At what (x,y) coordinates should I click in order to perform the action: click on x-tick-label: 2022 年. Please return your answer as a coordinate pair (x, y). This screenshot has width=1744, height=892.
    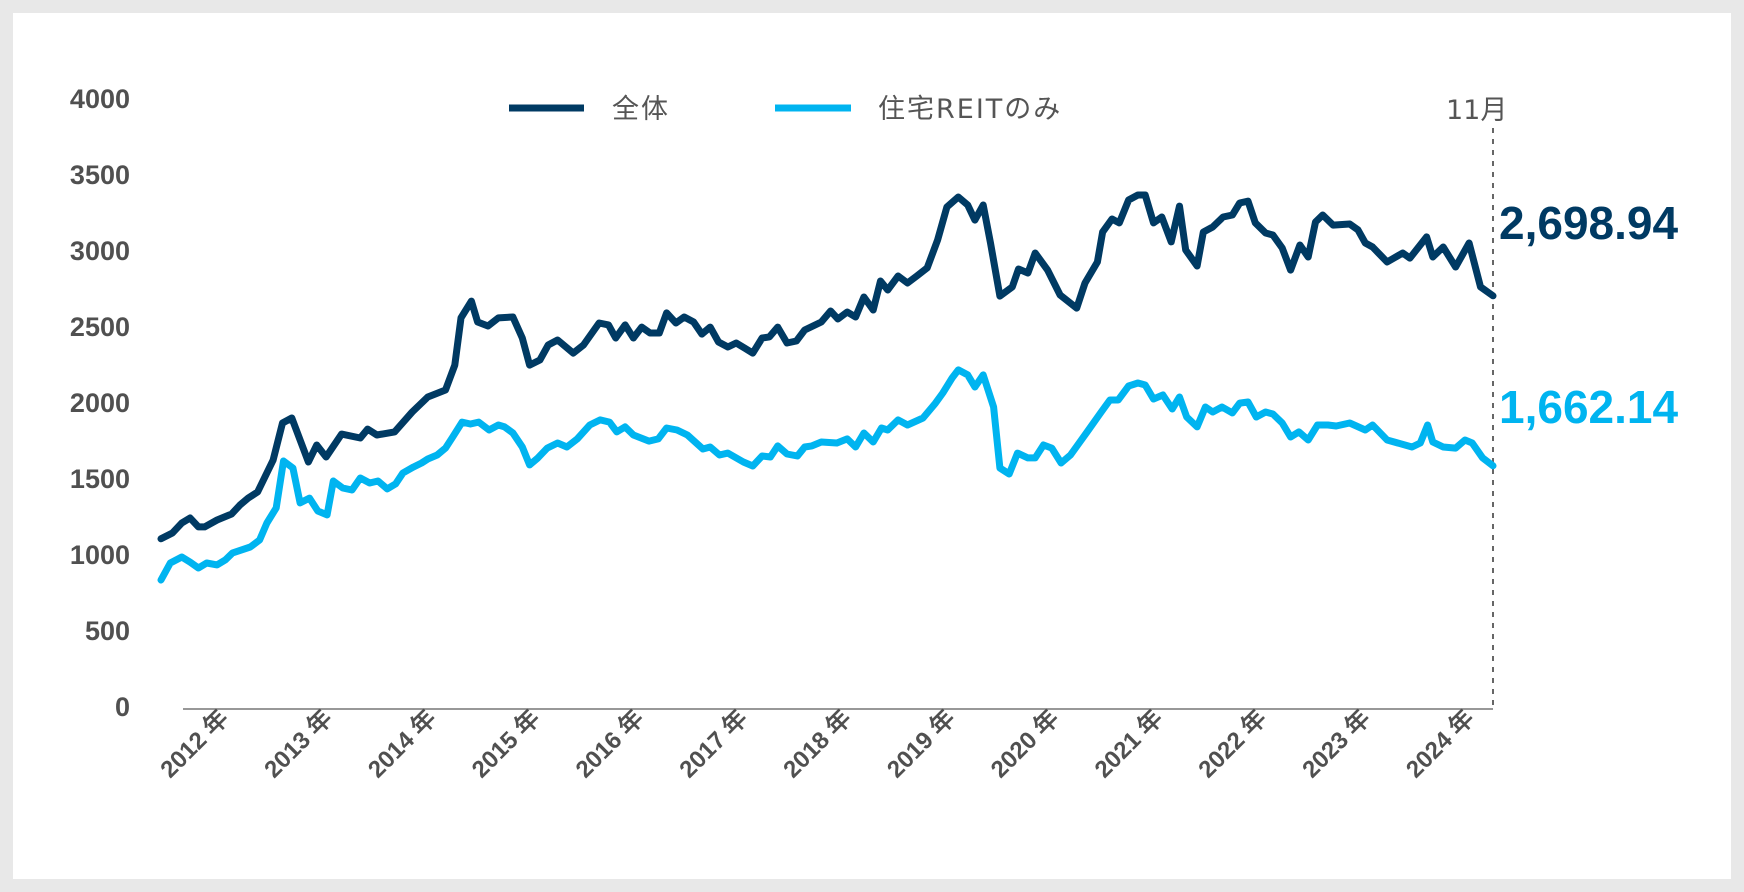
    Looking at the image, I should click on (1232, 743).